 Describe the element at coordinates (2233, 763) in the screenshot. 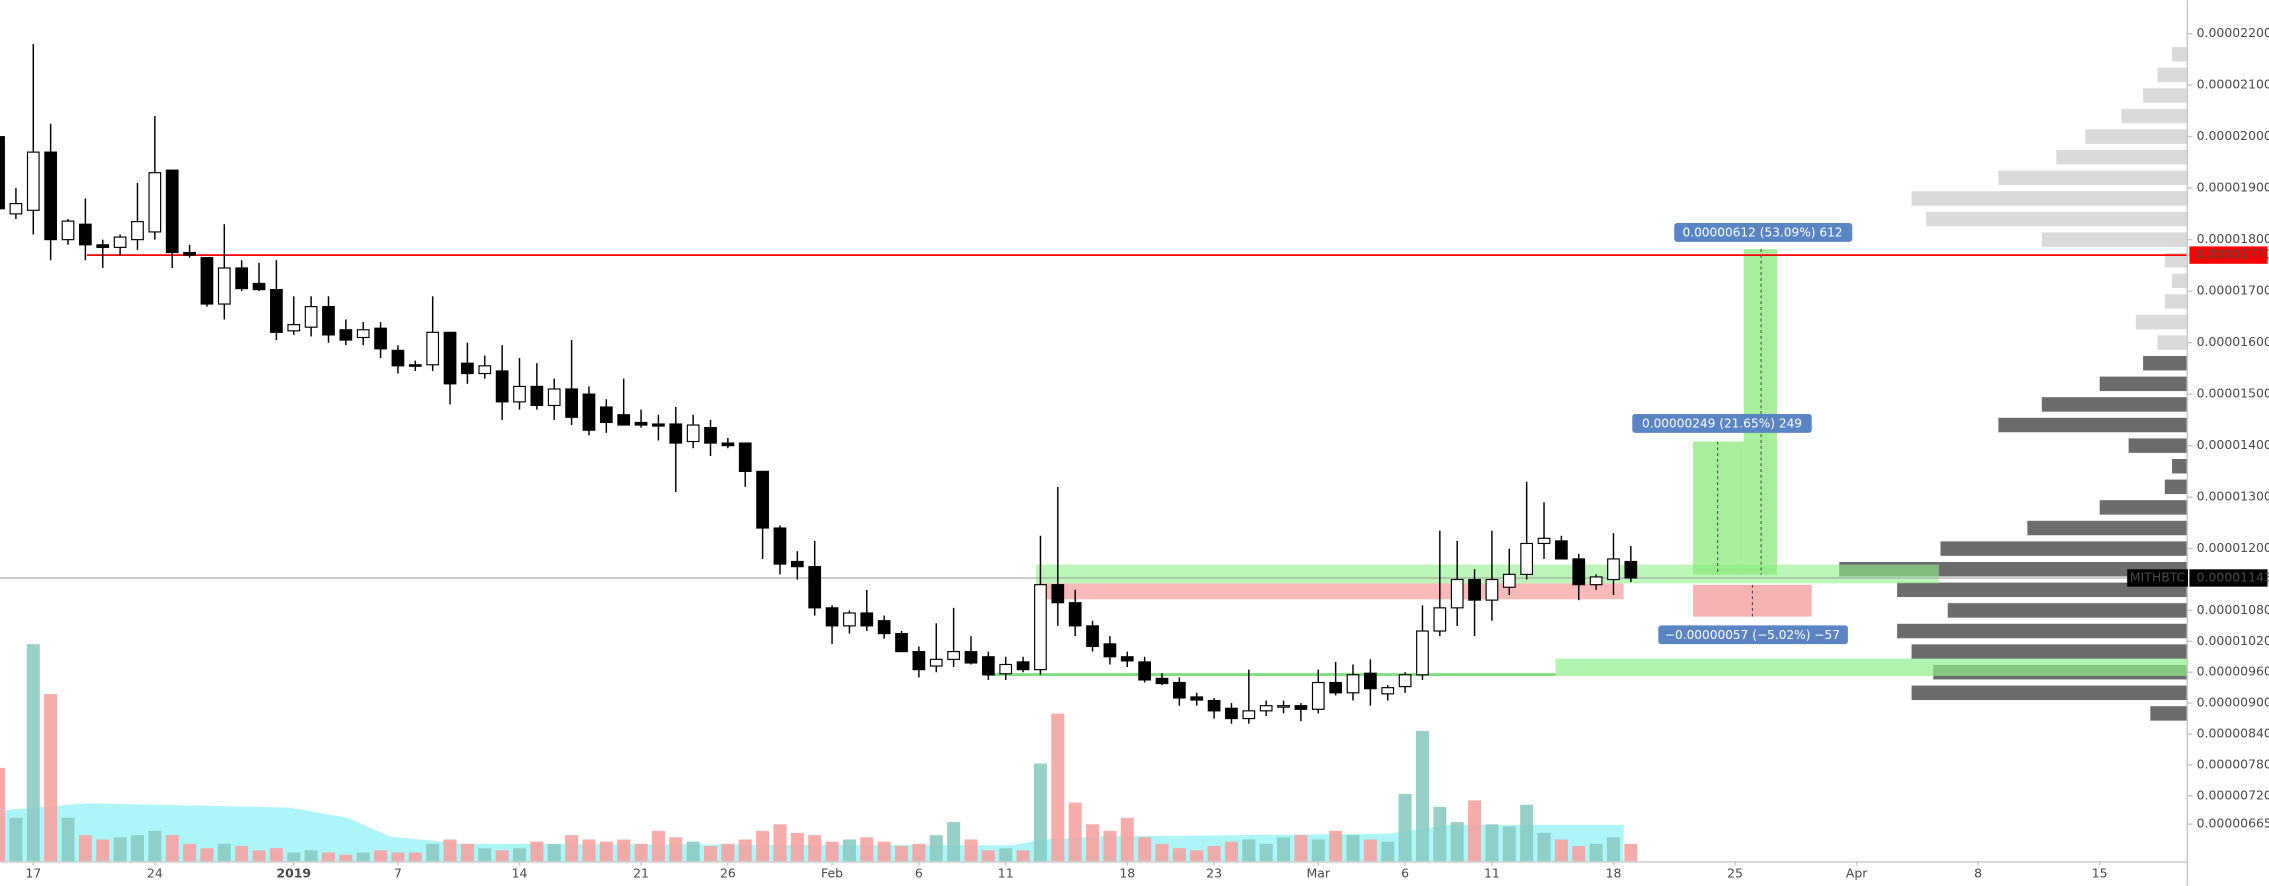

I see `y-tick-label: 0.00000780` at that location.